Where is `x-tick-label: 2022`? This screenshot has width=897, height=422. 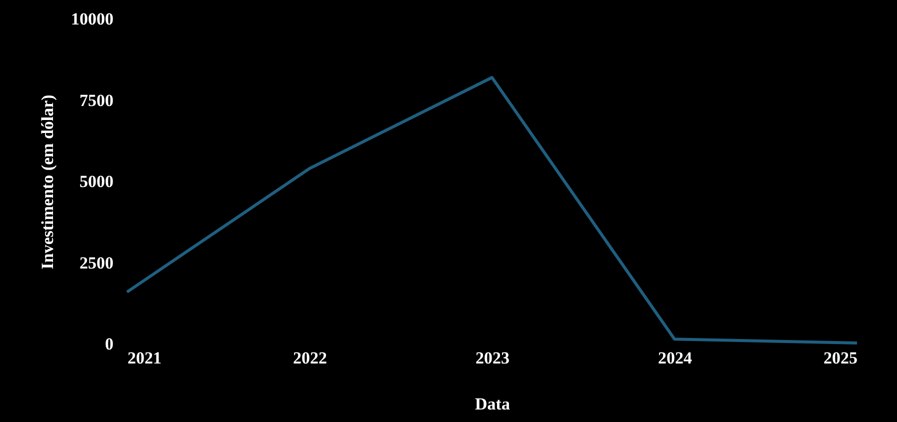 x-tick-label: 2022 is located at coordinates (310, 358).